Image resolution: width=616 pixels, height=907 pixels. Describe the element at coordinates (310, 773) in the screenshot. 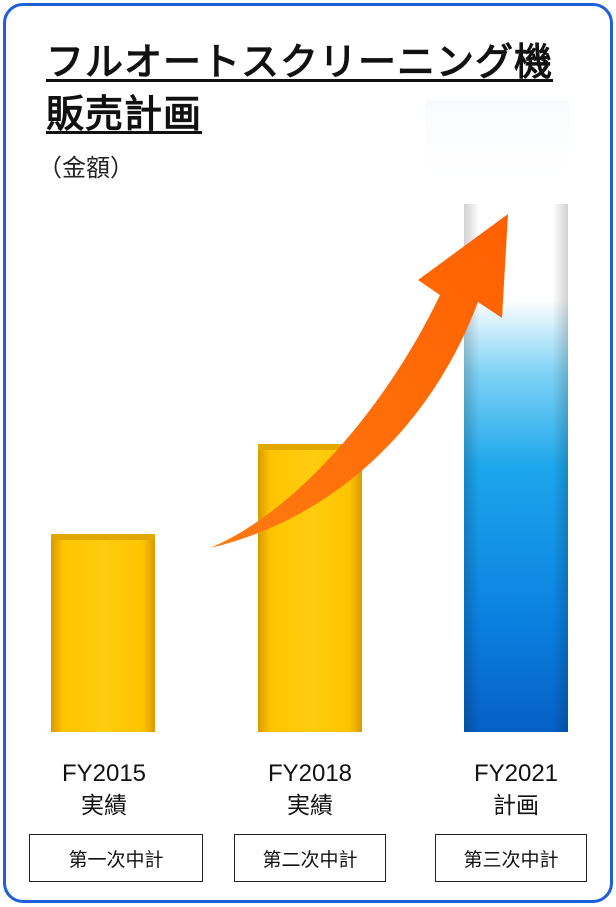

I see `xlabel-year: FY2018` at that location.